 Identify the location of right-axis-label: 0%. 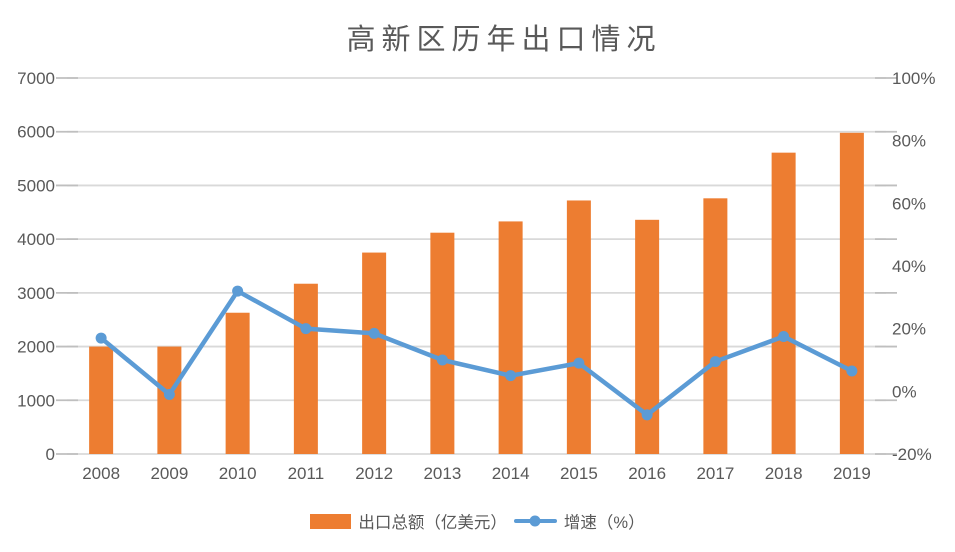
(904, 391).